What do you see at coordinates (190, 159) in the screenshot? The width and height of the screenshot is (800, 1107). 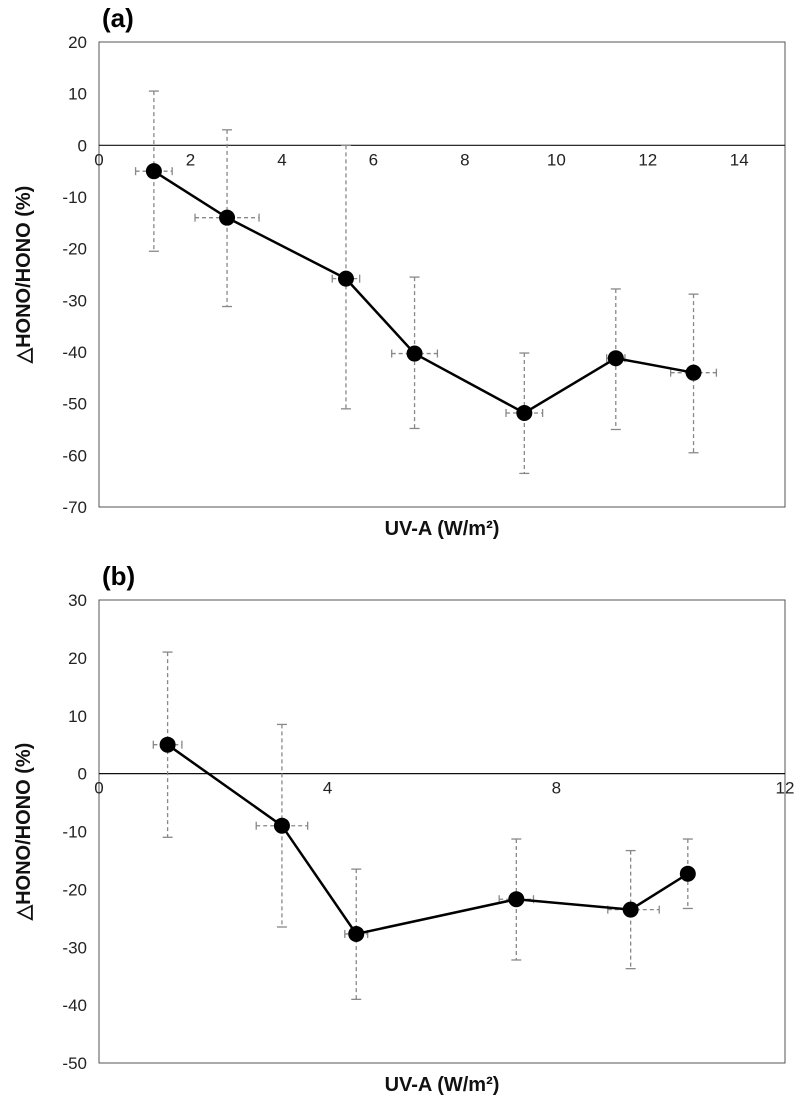 I see `x-tick-label: 2` at bounding box center [190, 159].